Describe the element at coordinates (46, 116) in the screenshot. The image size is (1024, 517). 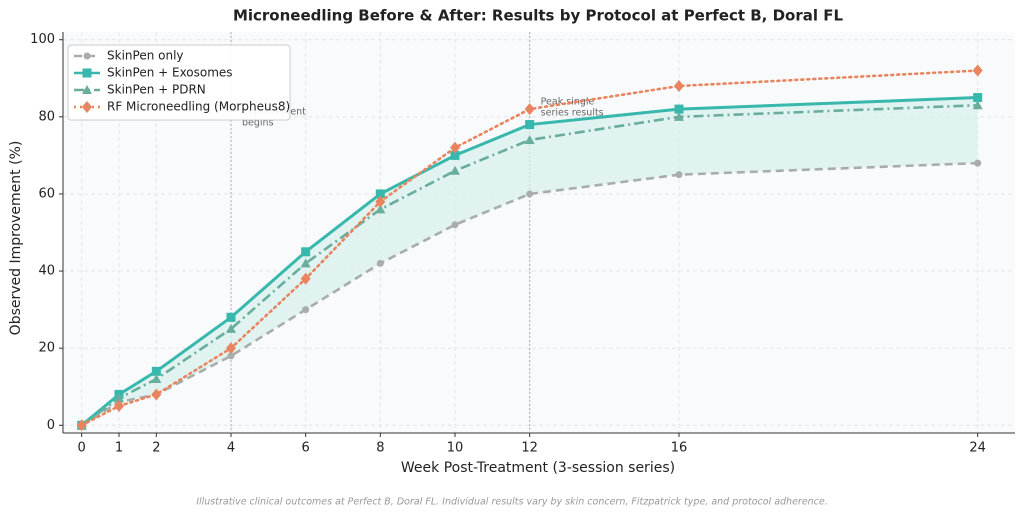
I see `y-tick-label: 80` at that location.